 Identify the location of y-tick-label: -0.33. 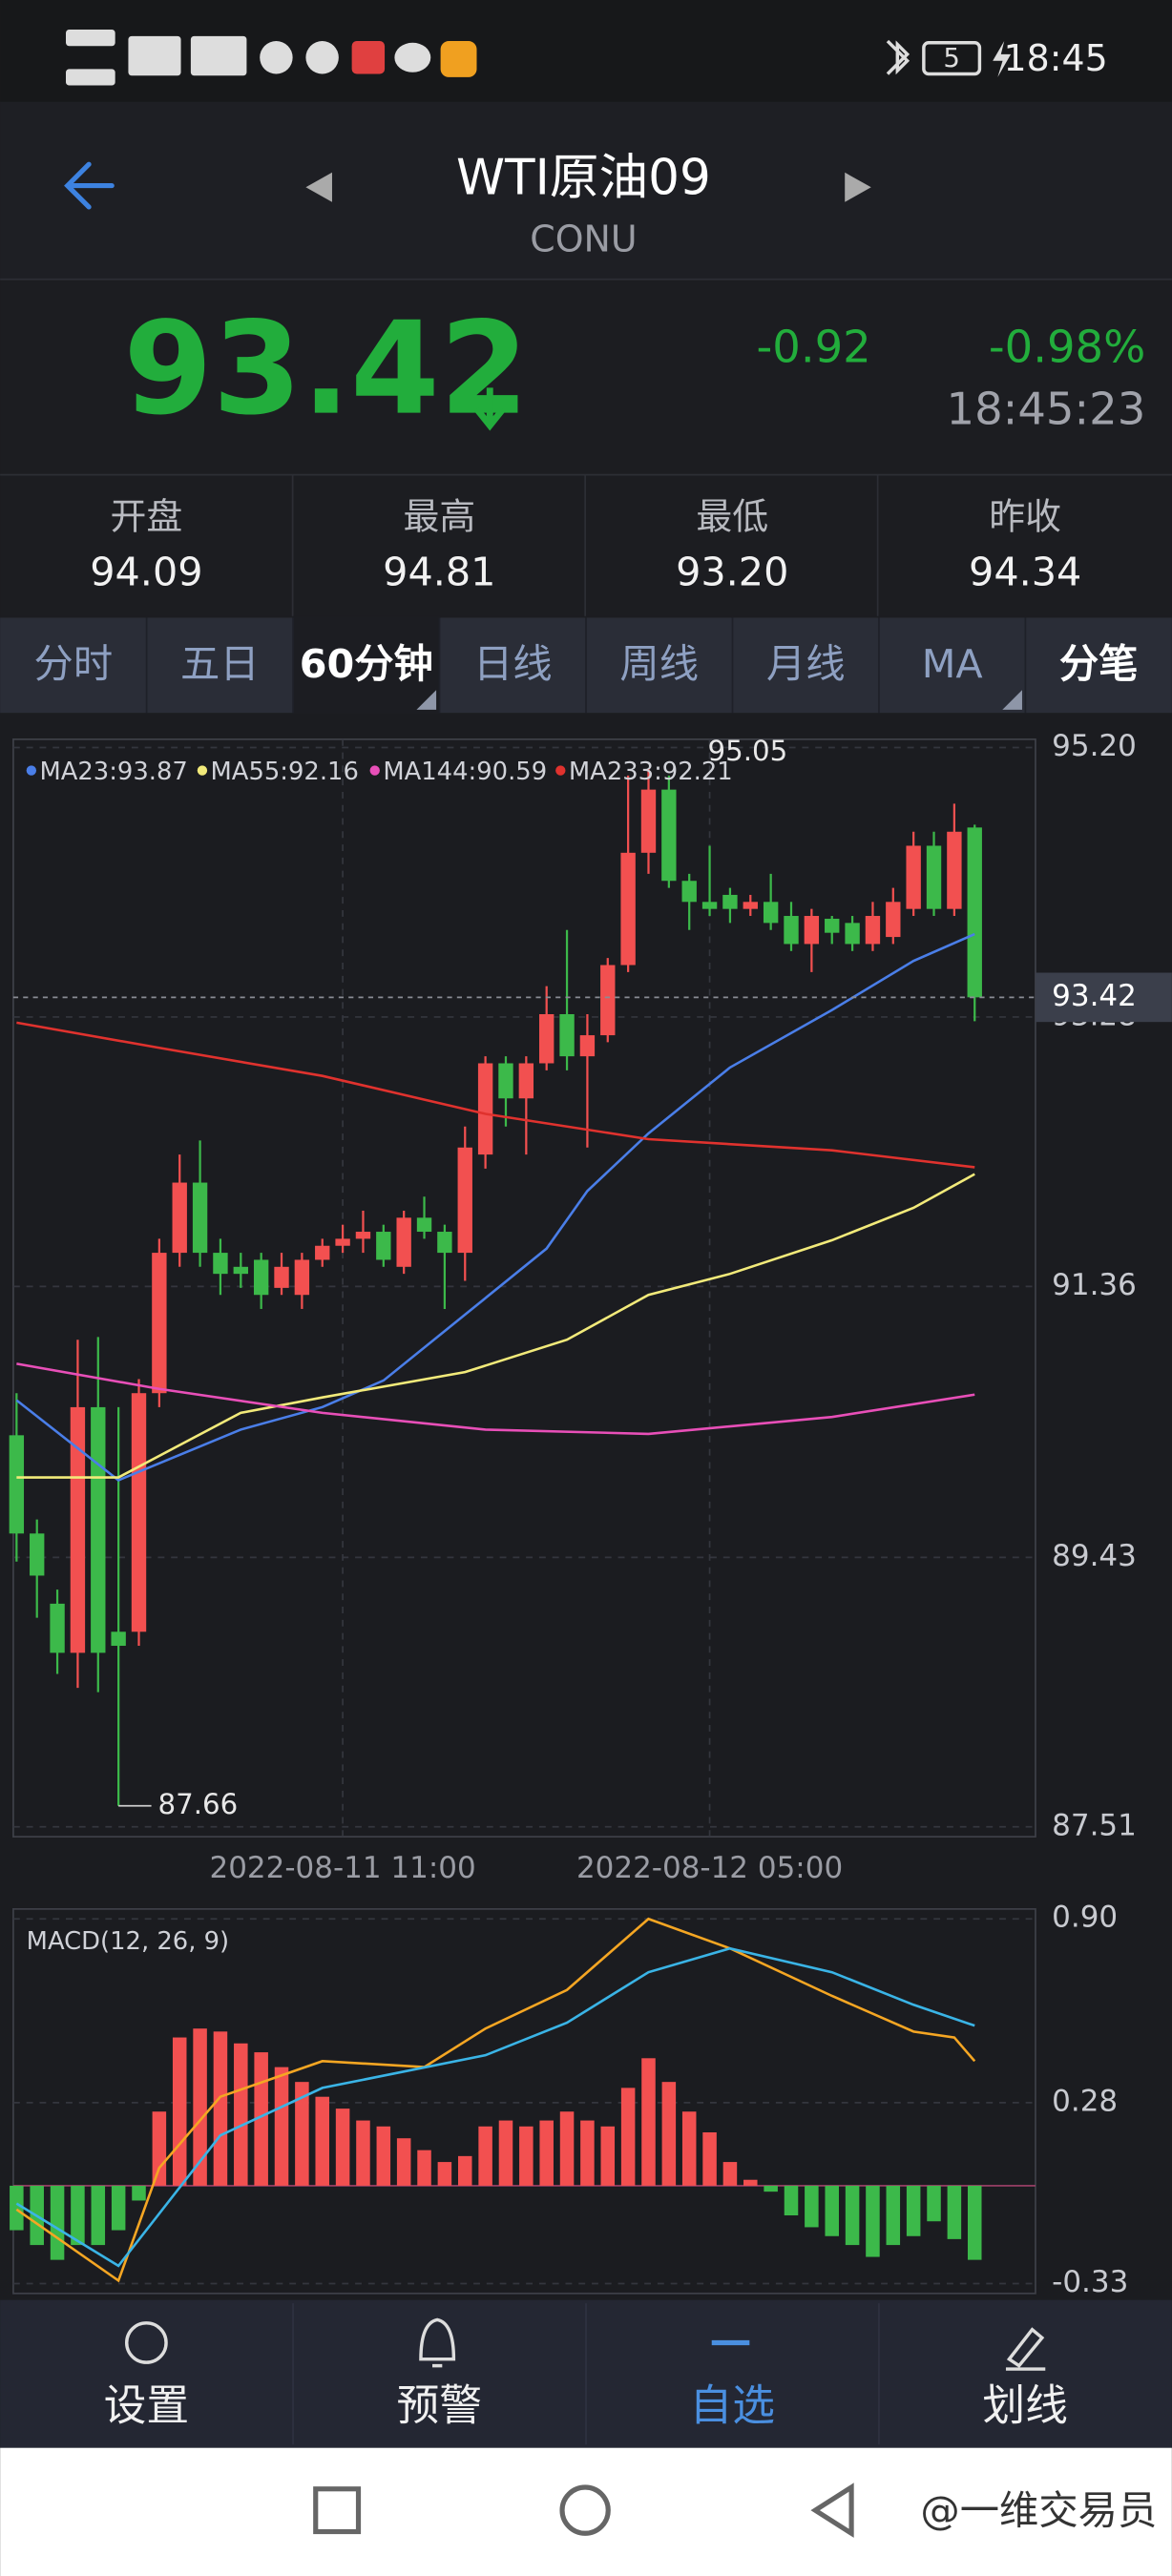
(1090, 2282).